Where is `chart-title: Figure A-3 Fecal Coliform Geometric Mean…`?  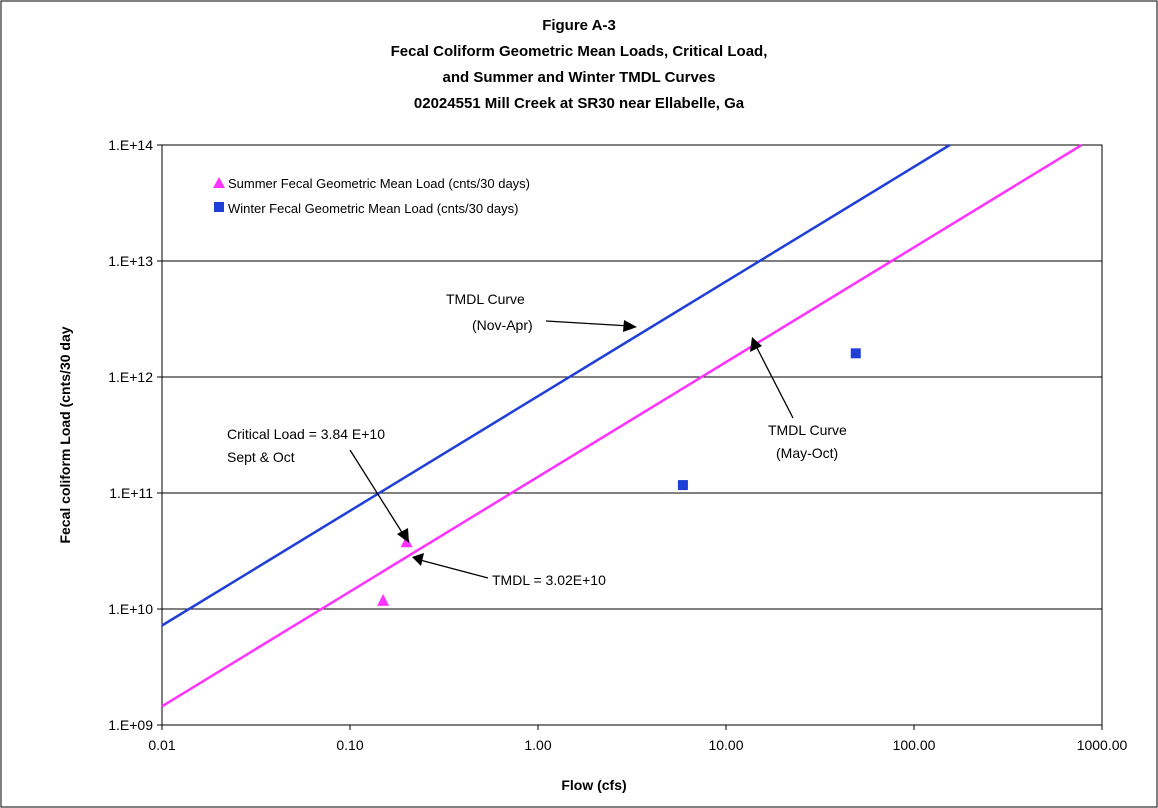
chart-title: Figure A-3 Fecal Coliform Geometric Mean… is located at coordinates (579, 64).